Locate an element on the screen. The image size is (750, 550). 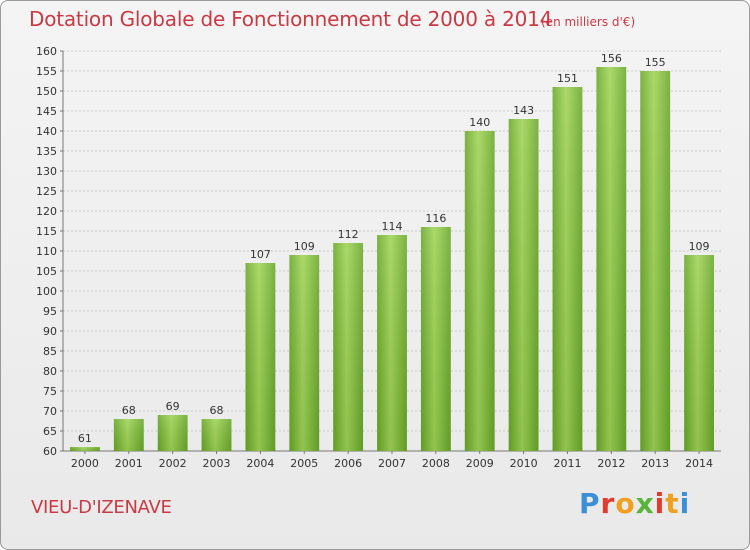
logo-letter: P is located at coordinates (590, 503).